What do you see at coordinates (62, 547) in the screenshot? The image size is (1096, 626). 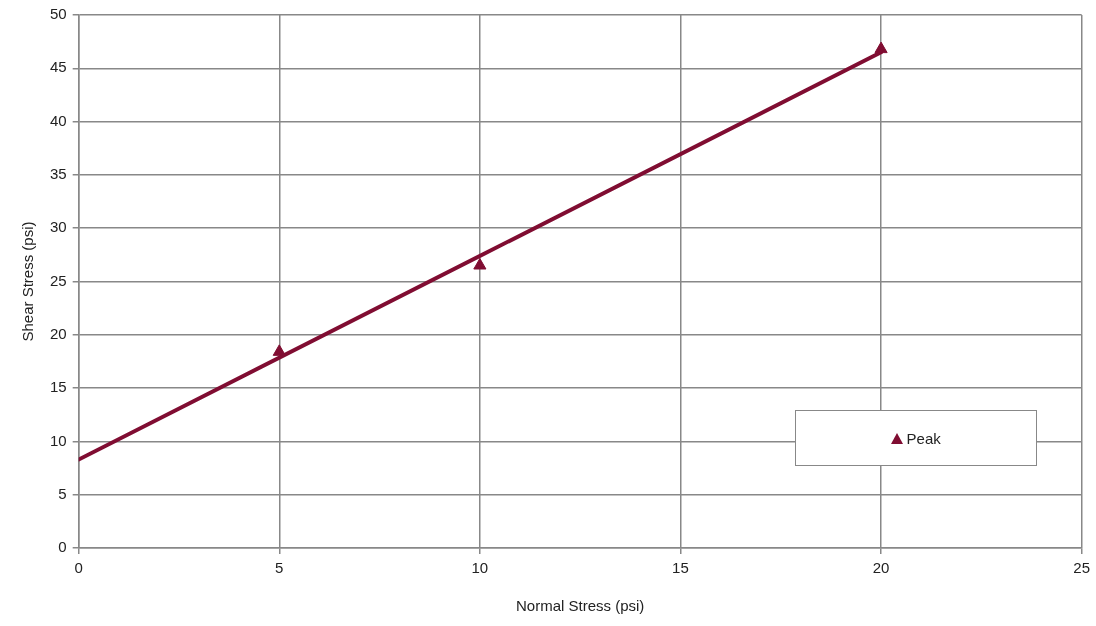 I see `y-tick-label: 0` at bounding box center [62, 547].